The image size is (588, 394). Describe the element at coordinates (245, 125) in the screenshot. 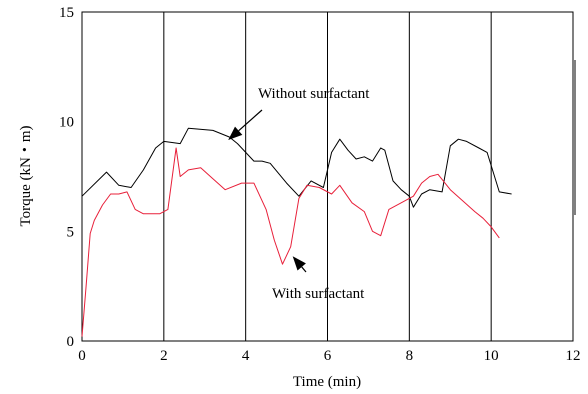

I see `arrow-without-surfactant` at that location.